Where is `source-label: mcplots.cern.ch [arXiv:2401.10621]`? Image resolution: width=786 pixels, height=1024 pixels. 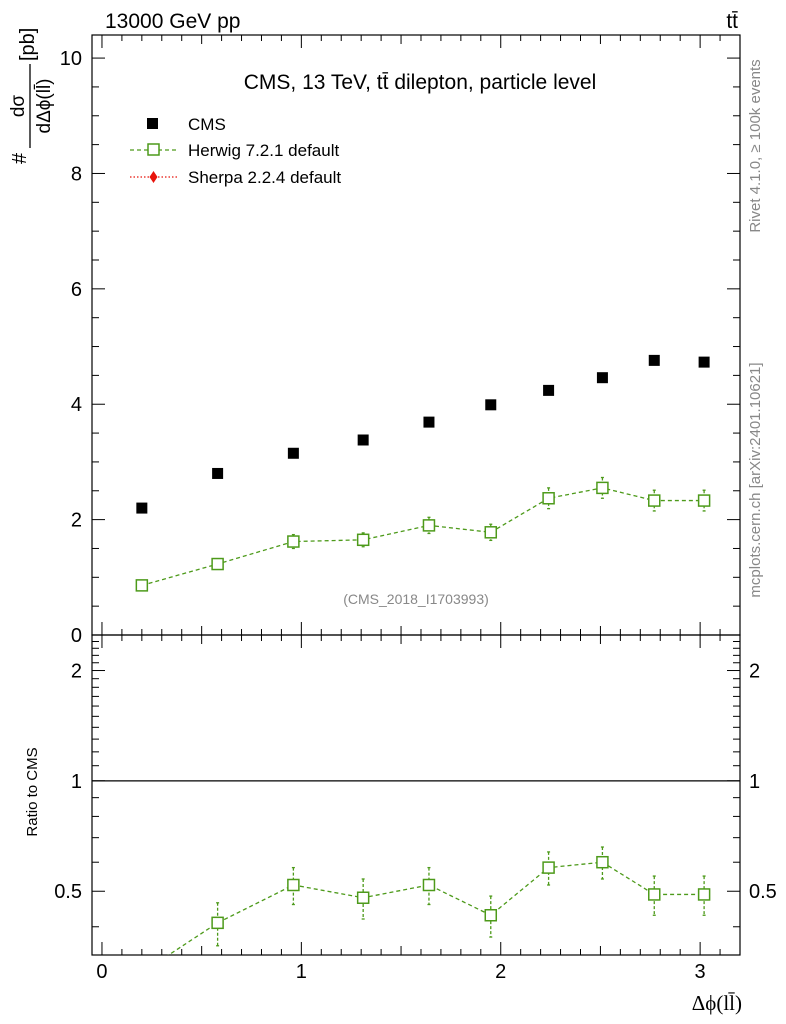
source-label: mcplots.cern.ch [arXiv:2401.10621] is located at coordinates (755, 479).